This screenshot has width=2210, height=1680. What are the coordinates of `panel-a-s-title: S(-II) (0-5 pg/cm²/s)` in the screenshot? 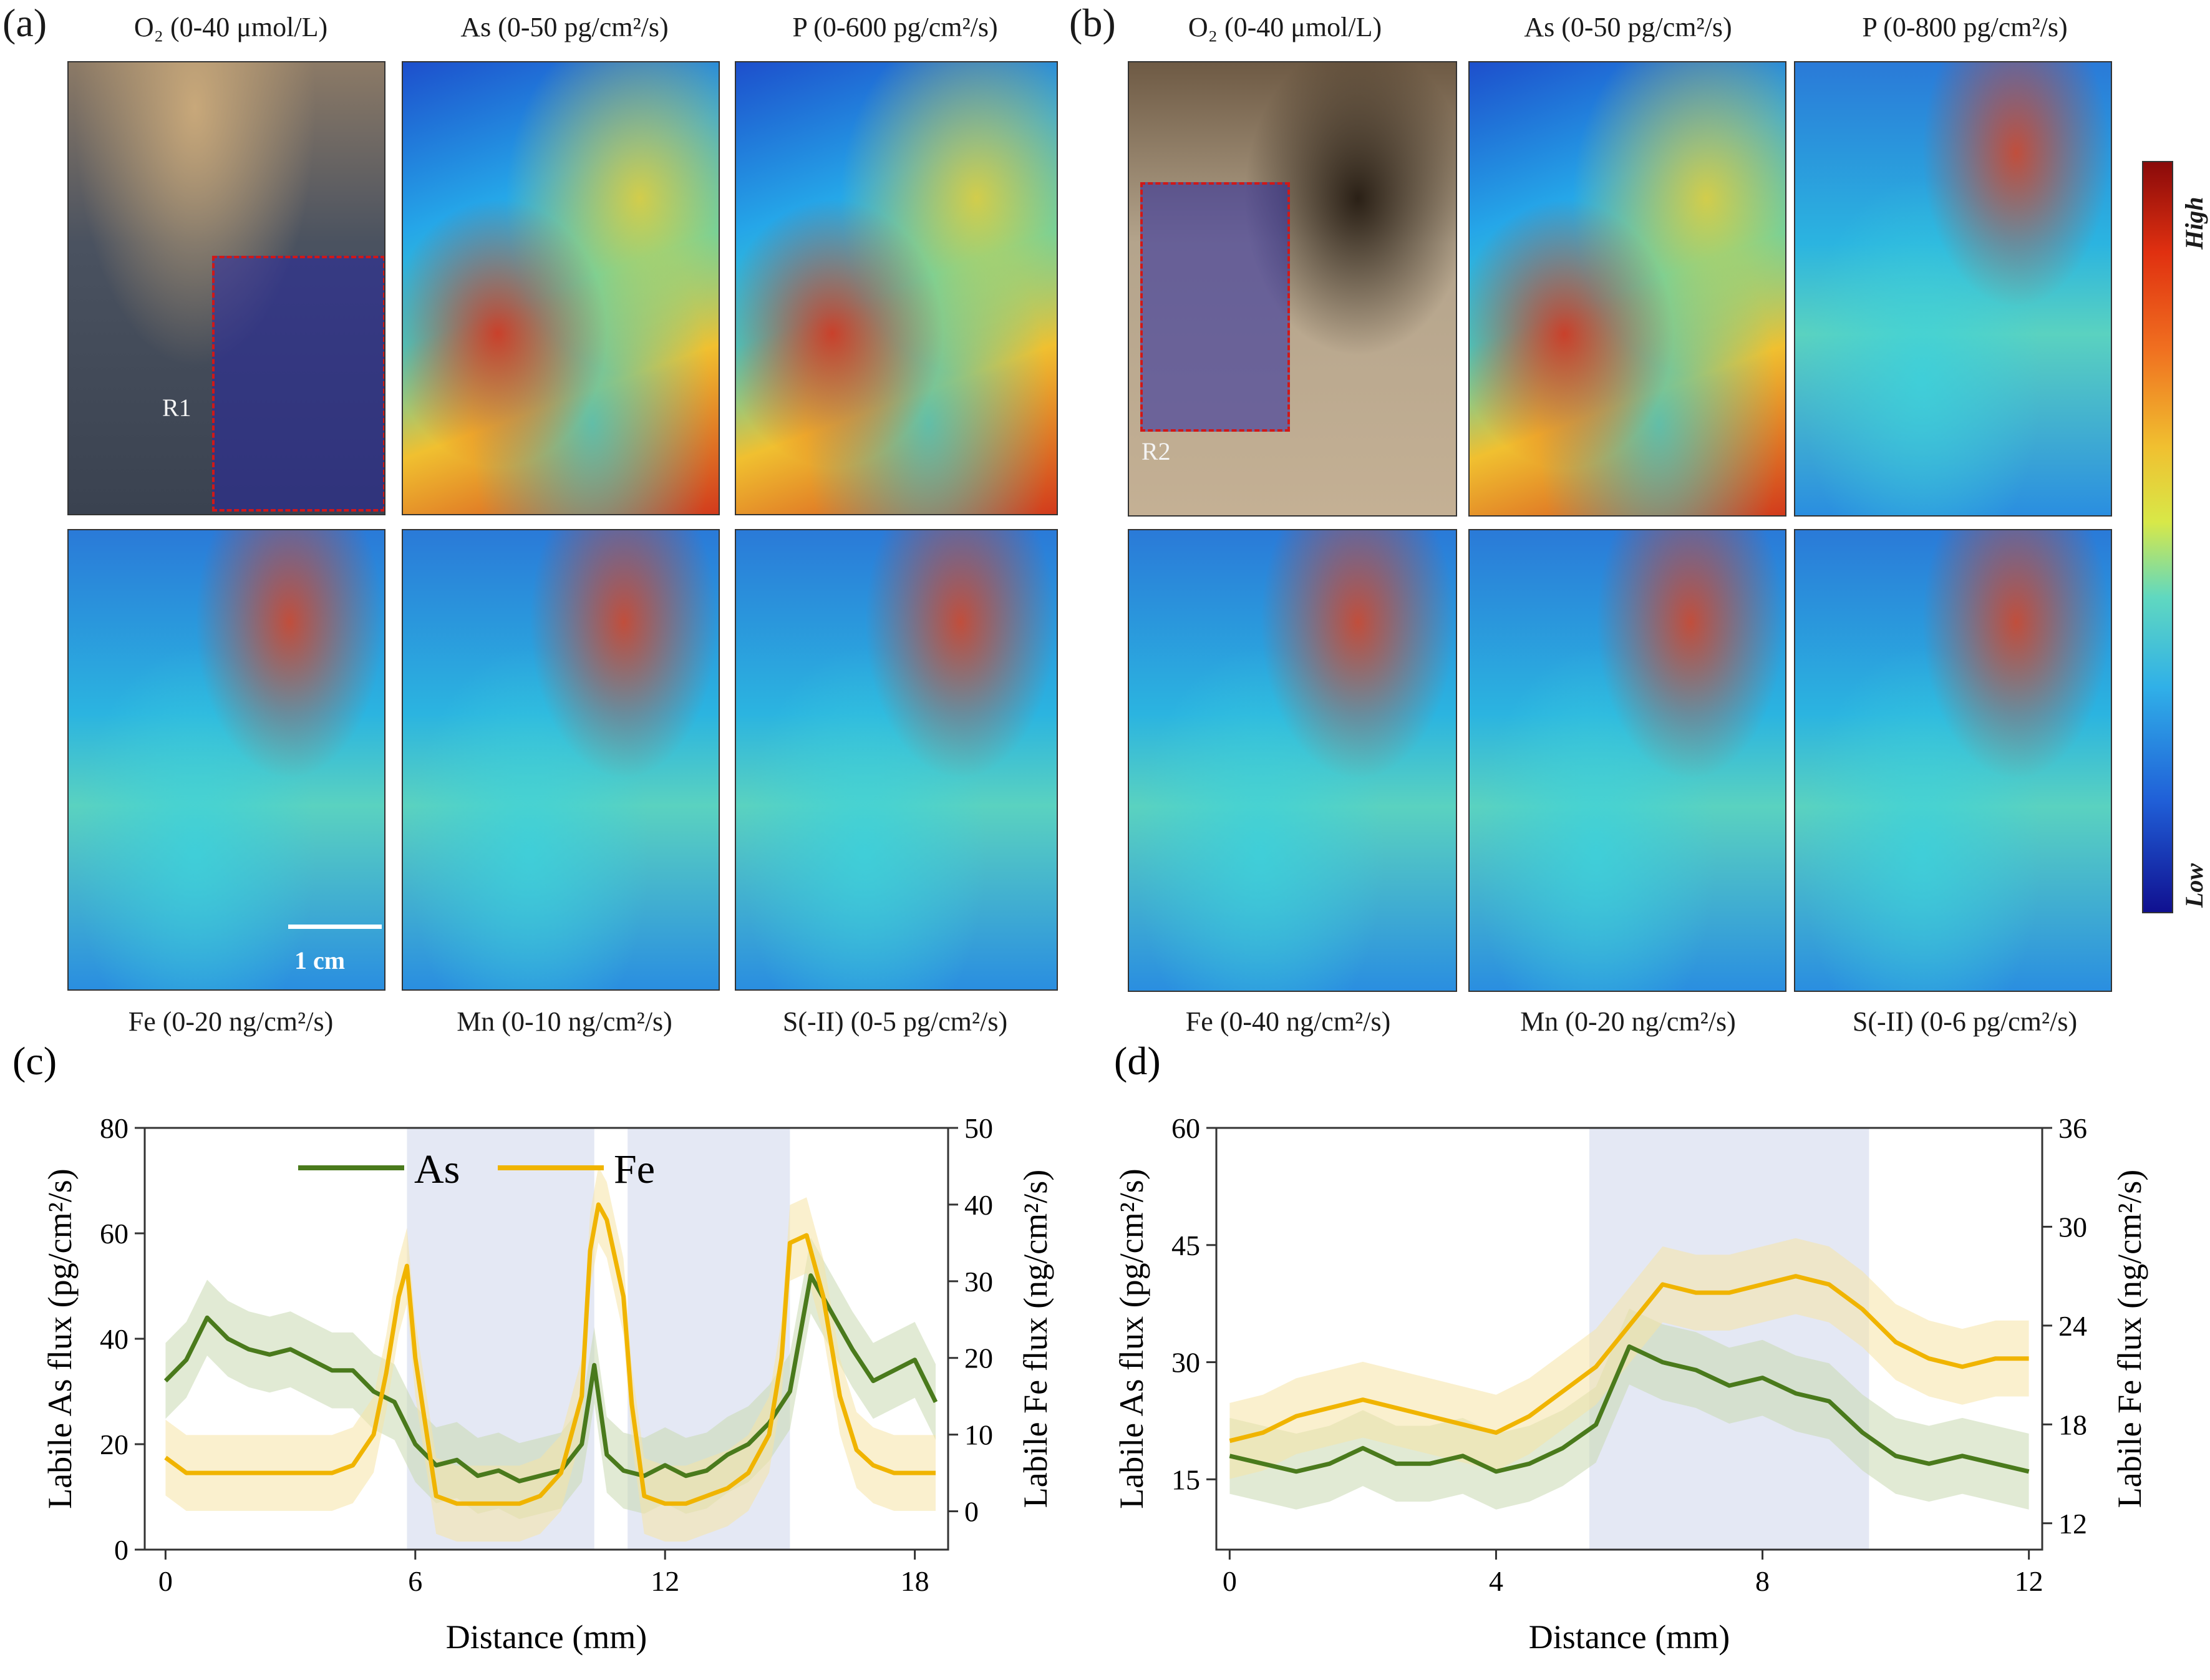 It's located at (895, 1022).